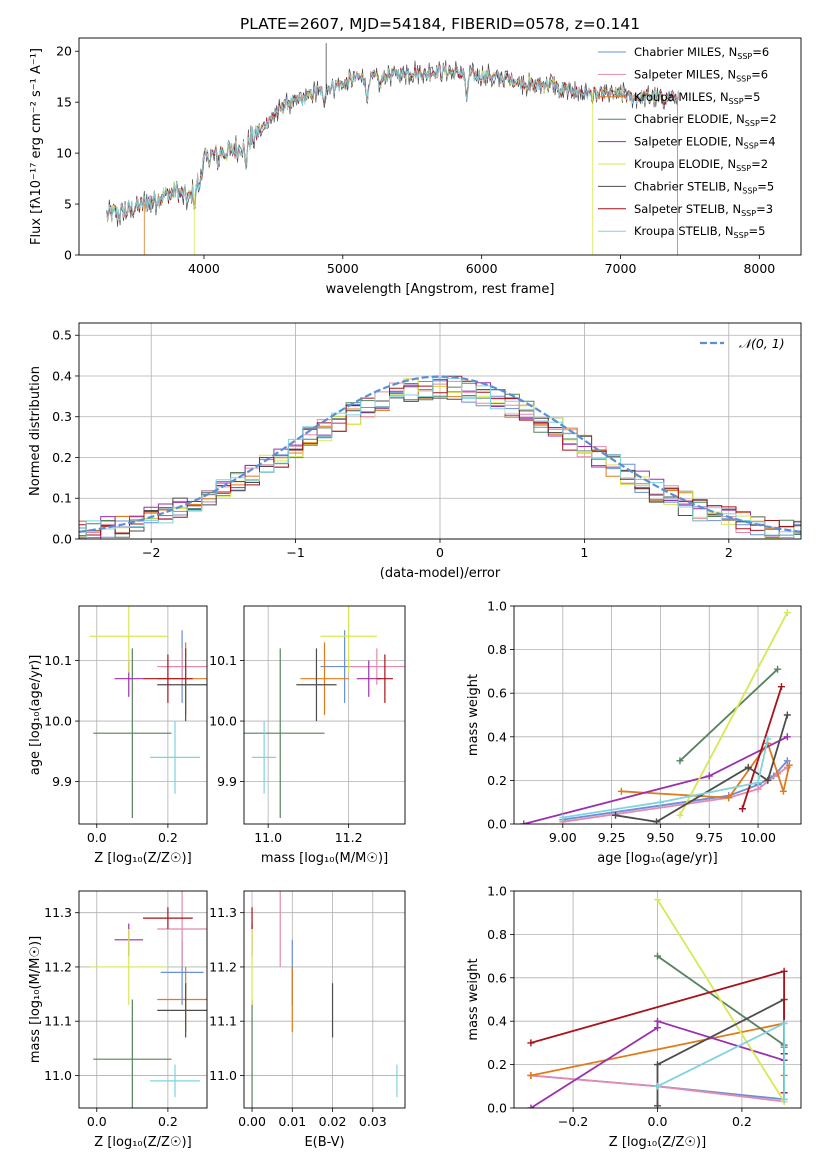 The image size is (819, 1170). Describe the element at coordinates (333, 1121) in the screenshot. I see `x-tick-label: 0.02` at that location.